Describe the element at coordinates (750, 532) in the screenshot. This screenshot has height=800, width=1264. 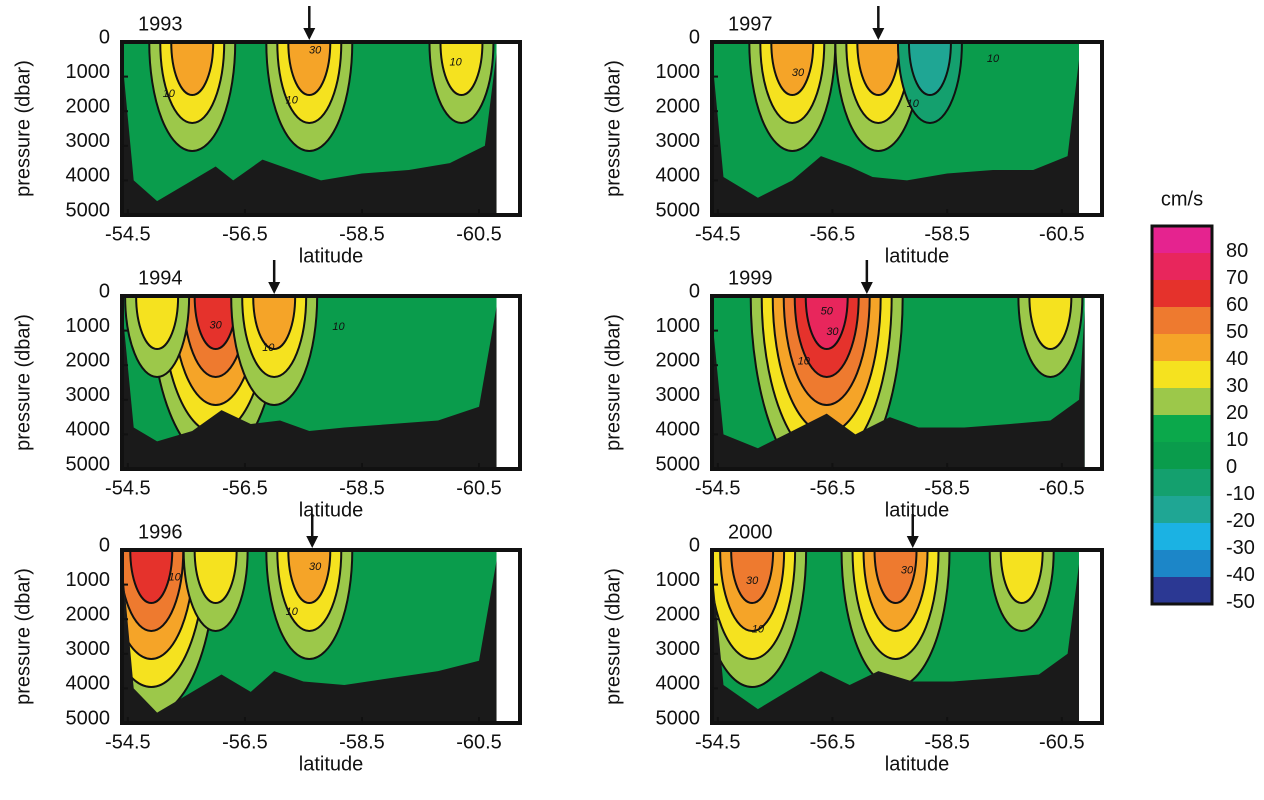
I see `panel-title: 2000` at that location.